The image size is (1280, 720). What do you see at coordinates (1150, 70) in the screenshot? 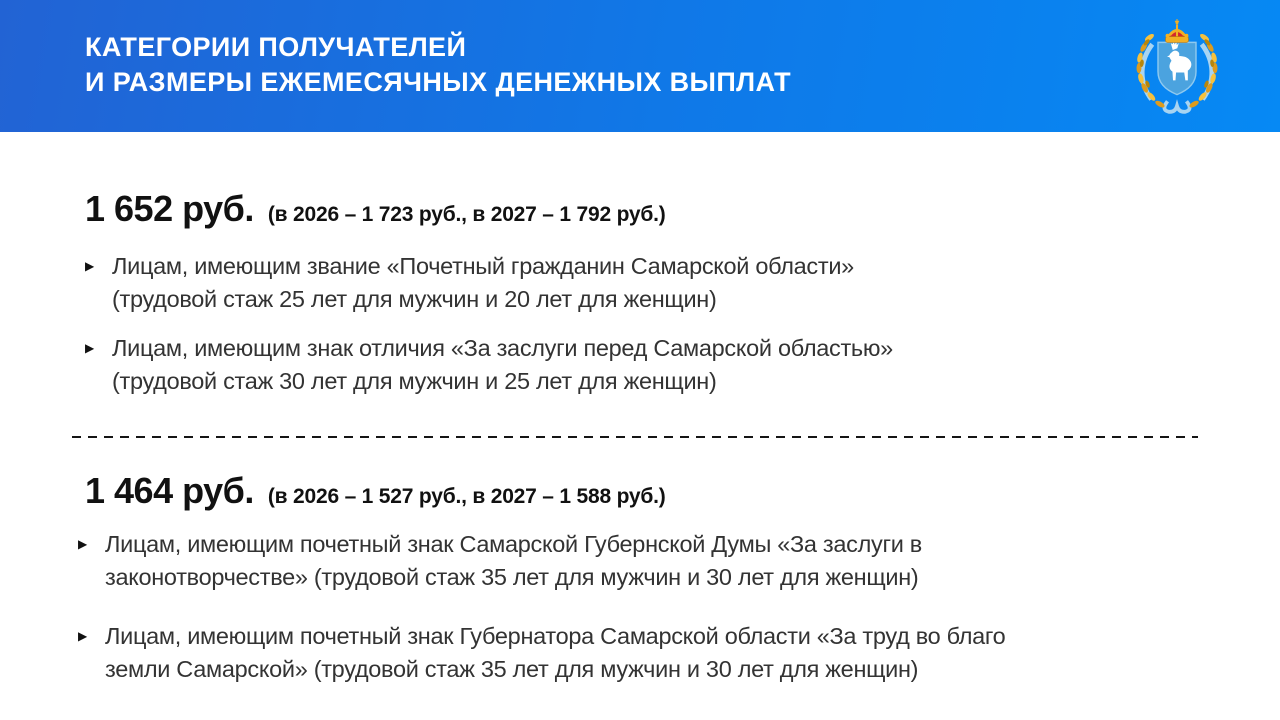
I see `wreath-left` at bounding box center [1150, 70].